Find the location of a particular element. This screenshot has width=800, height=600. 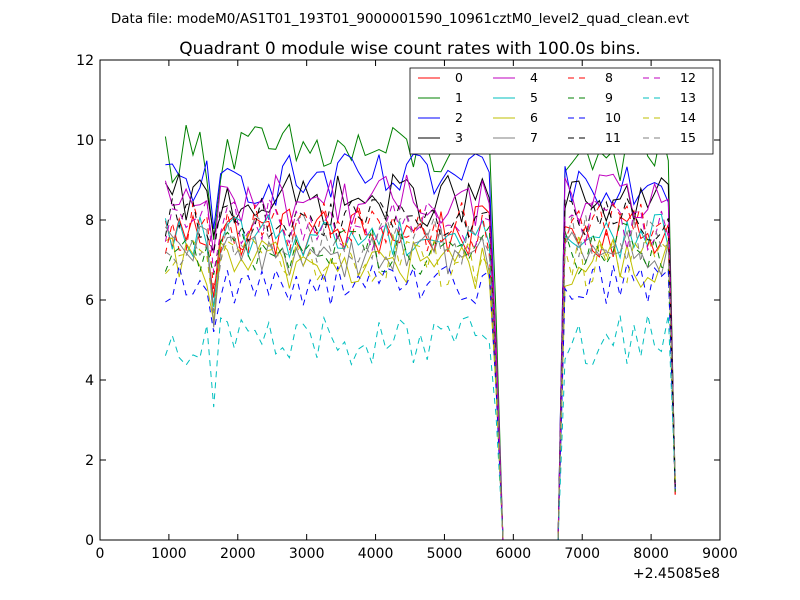

x-tick-label: 6000 is located at coordinates (514, 554).